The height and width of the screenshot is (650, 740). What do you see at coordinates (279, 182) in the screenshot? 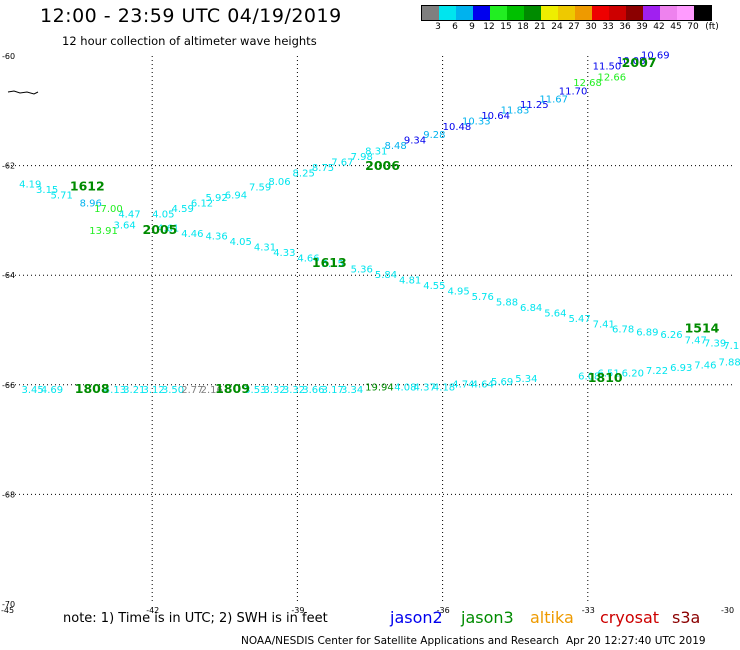
I see `wave-height-value: 8.06` at bounding box center [279, 182].